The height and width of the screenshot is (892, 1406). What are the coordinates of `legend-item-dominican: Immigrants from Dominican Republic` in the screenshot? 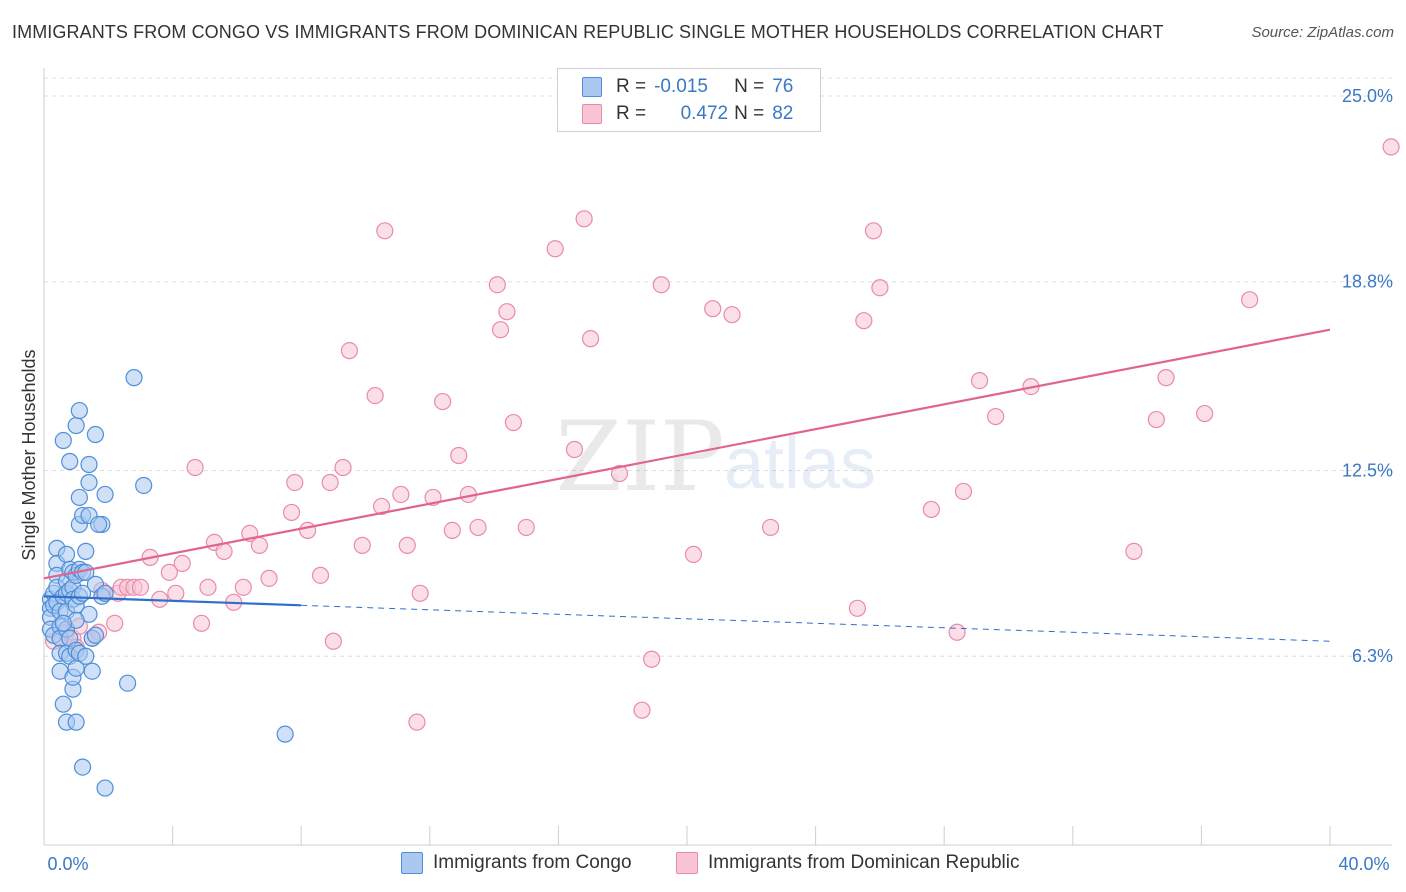 It's located at (848, 863).